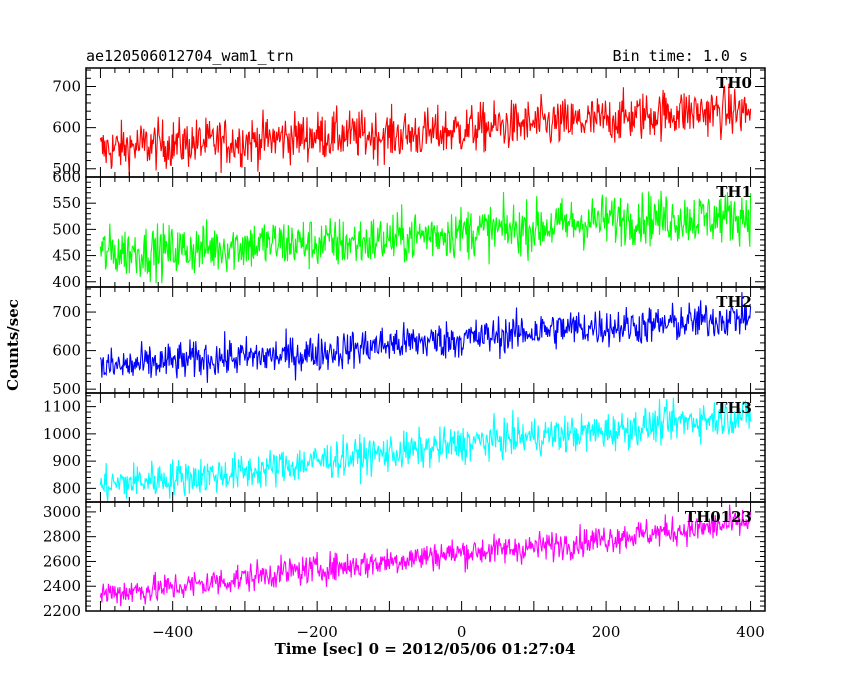 The height and width of the screenshot is (680, 850). What do you see at coordinates (62, 537) in the screenshot?
I see `y-tick-label: 2800` at bounding box center [62, 537].